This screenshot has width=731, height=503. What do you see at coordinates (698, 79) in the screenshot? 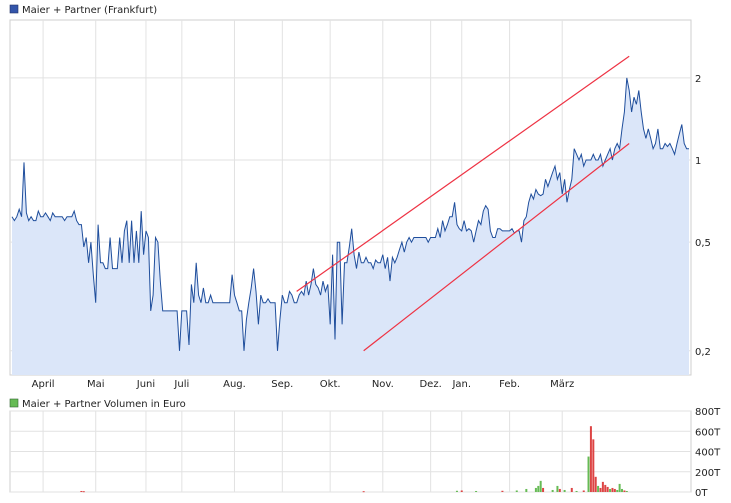
I see `price-y-tick-3: 2` at bounding box center [698, 79].